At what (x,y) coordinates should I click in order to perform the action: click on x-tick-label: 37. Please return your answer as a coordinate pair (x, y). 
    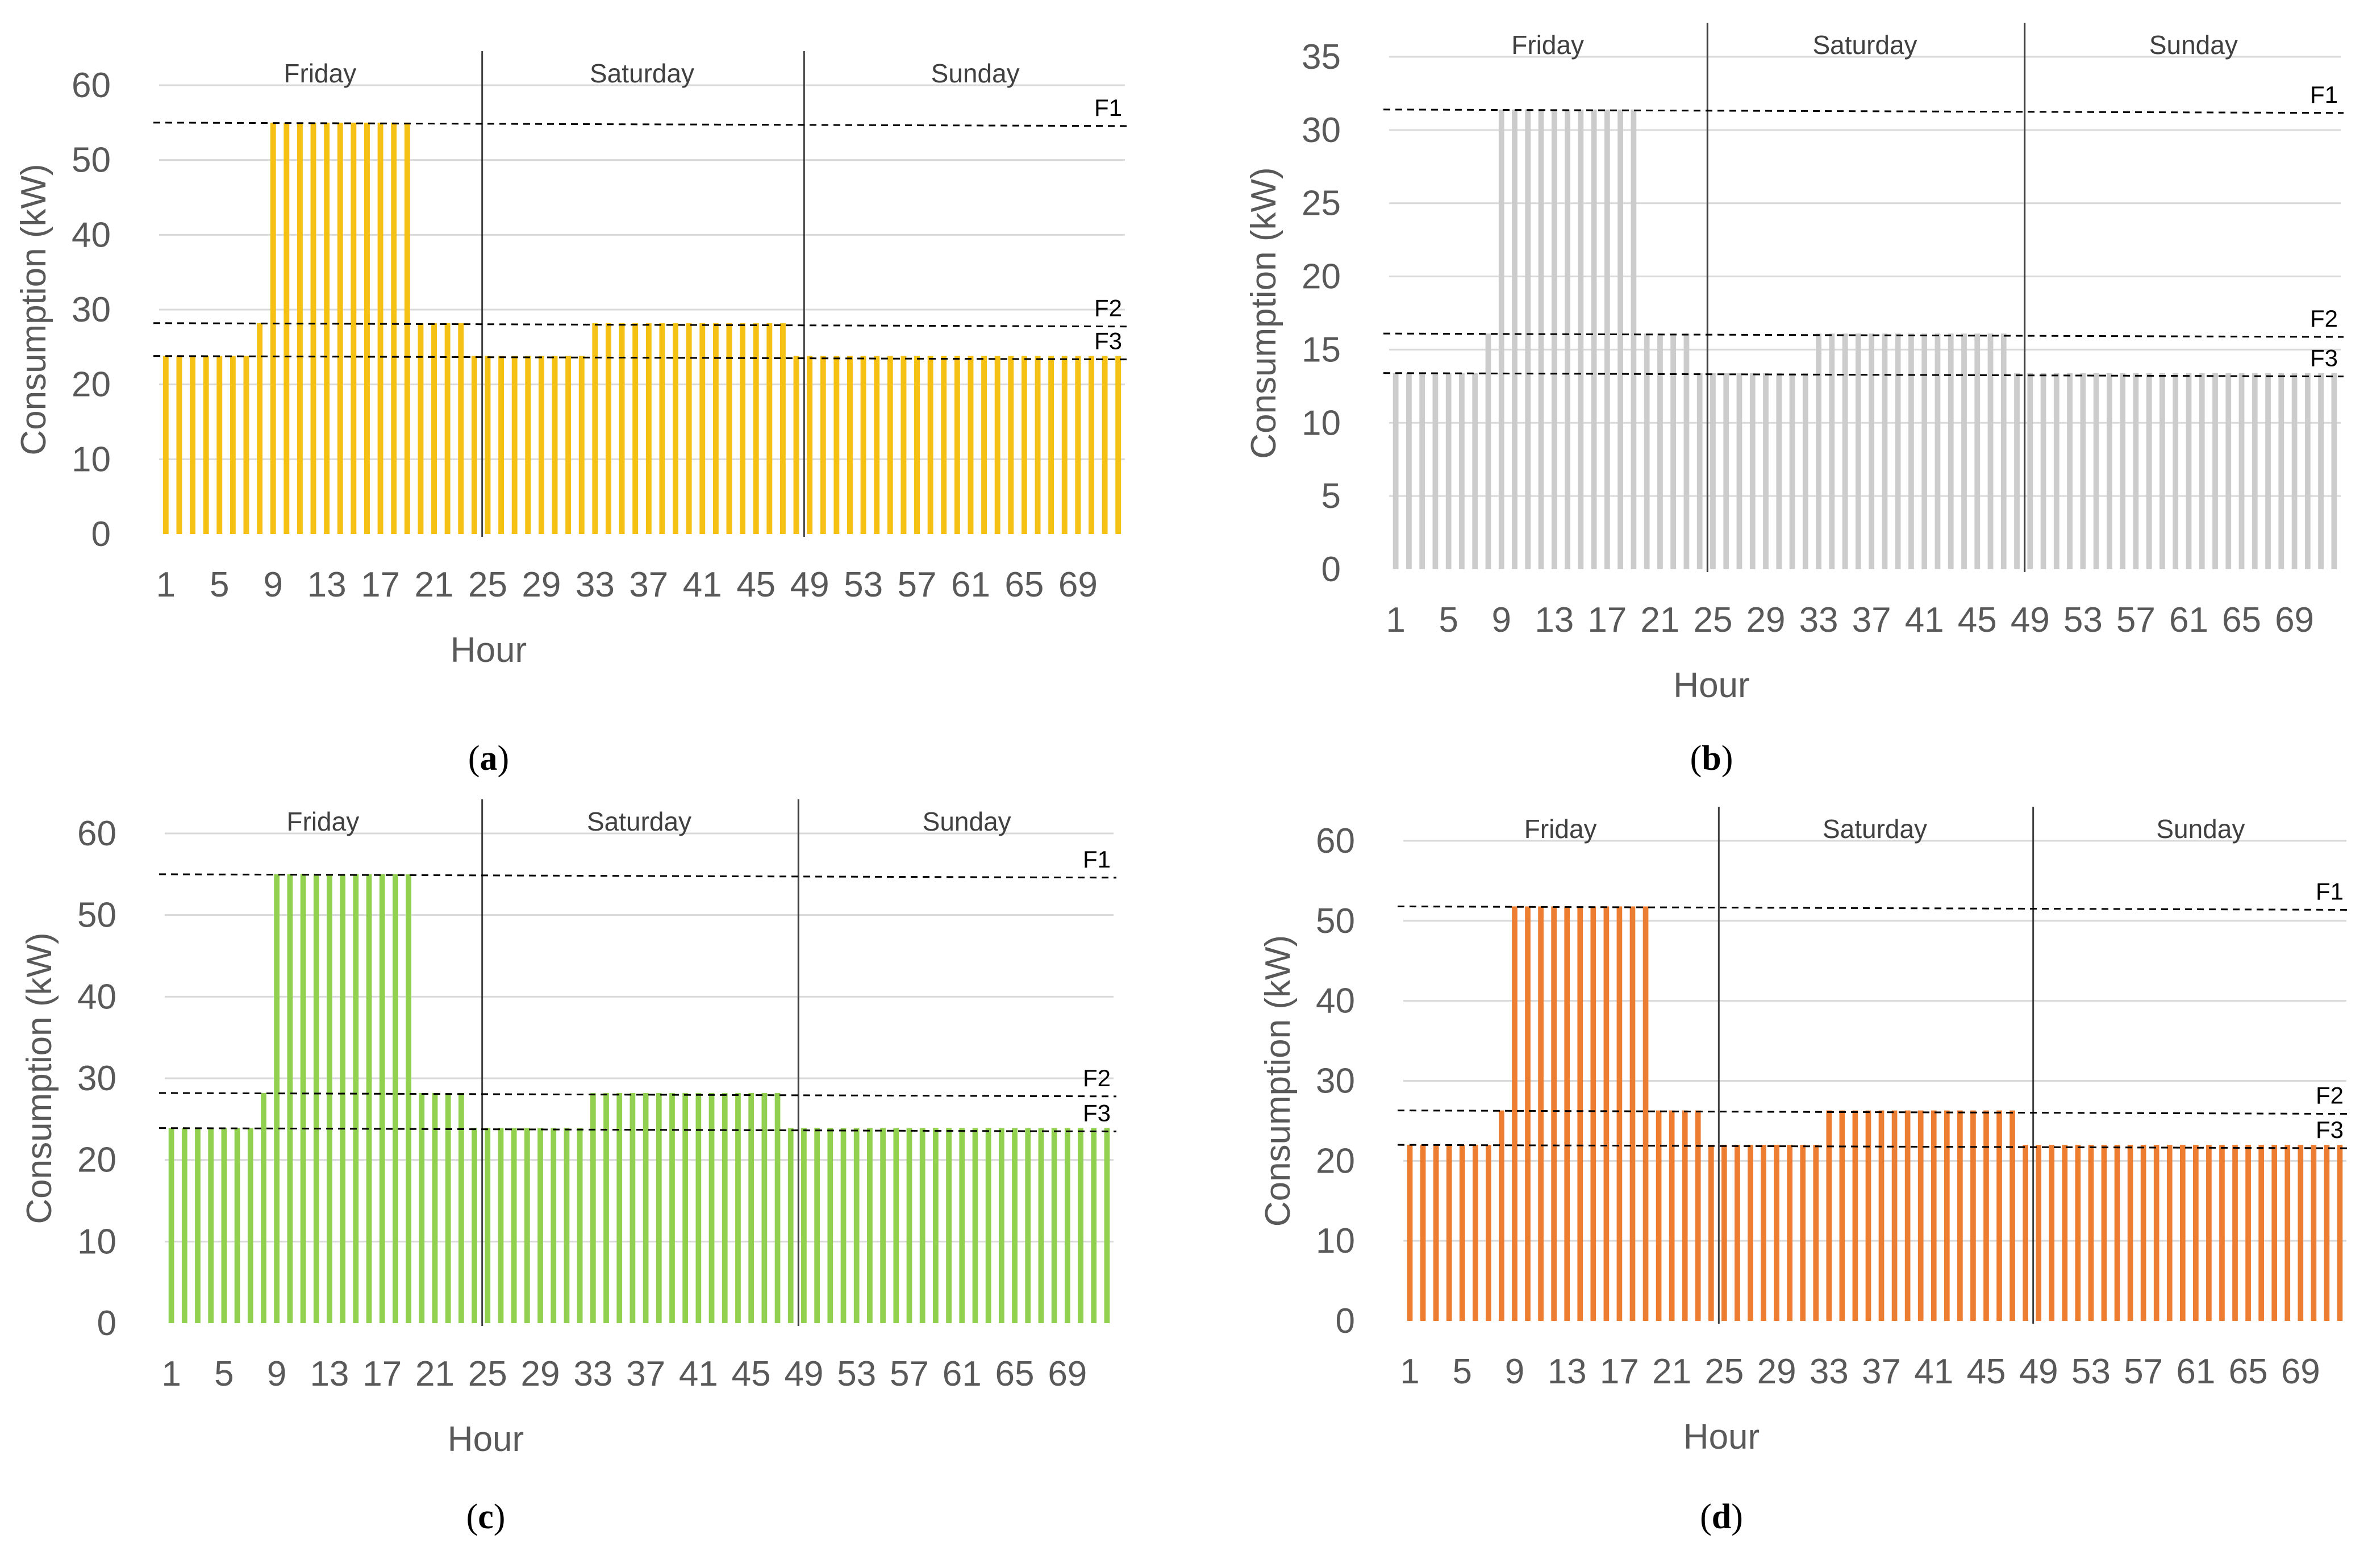
    Looking at the image, I should click on (1871, 620).